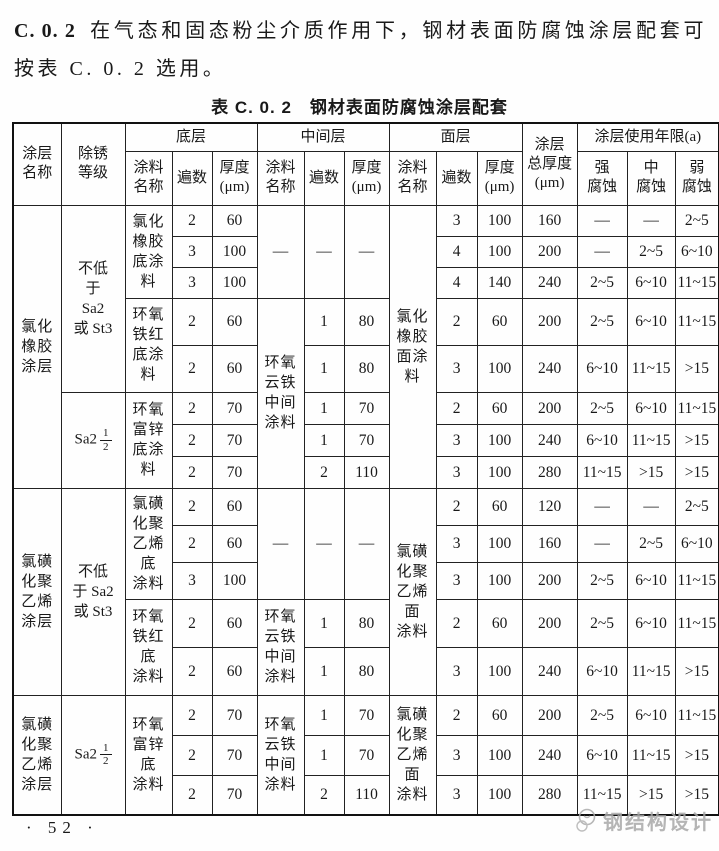 The height and width of the screenshot is (851, 719). I want to click on col-life-strong: 强 腐蚀, so click(602, 178).